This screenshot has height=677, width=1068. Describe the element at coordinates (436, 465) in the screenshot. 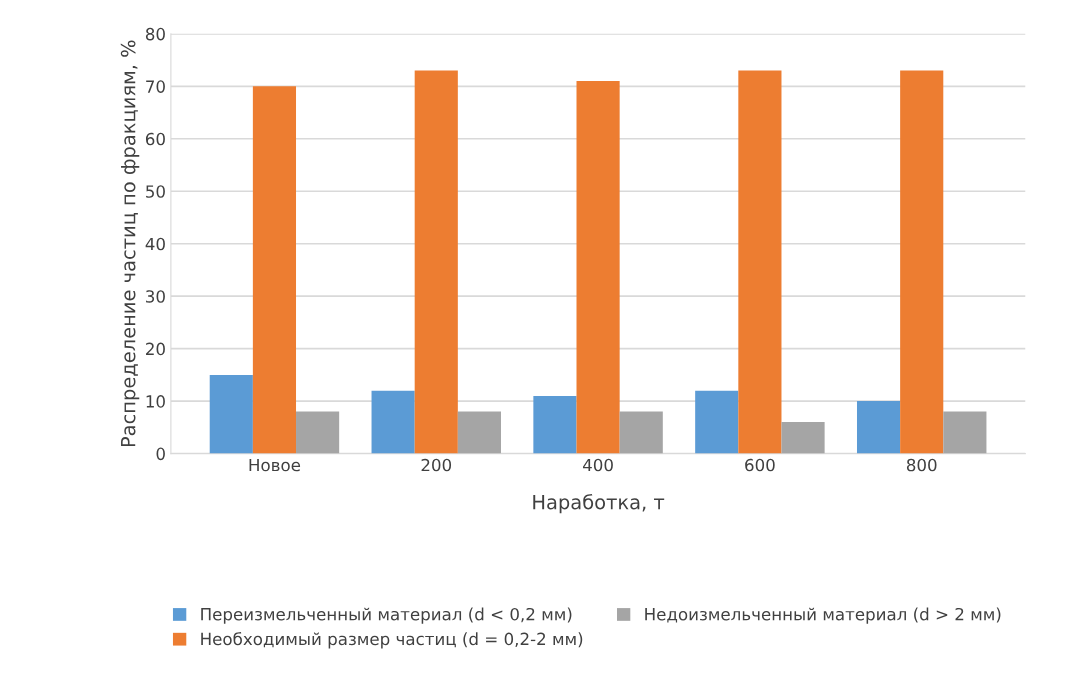

I see `x-tick-label: 200` at that location.